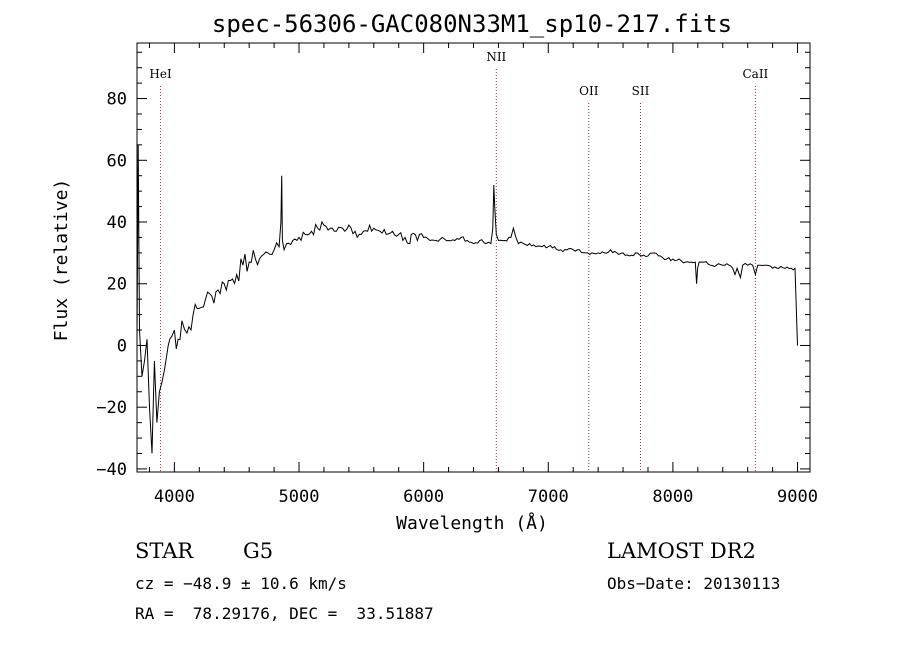 The height and width of the screenshot is (649, 900). I want to click on x-tick-label: 9000, so click(797, 497).